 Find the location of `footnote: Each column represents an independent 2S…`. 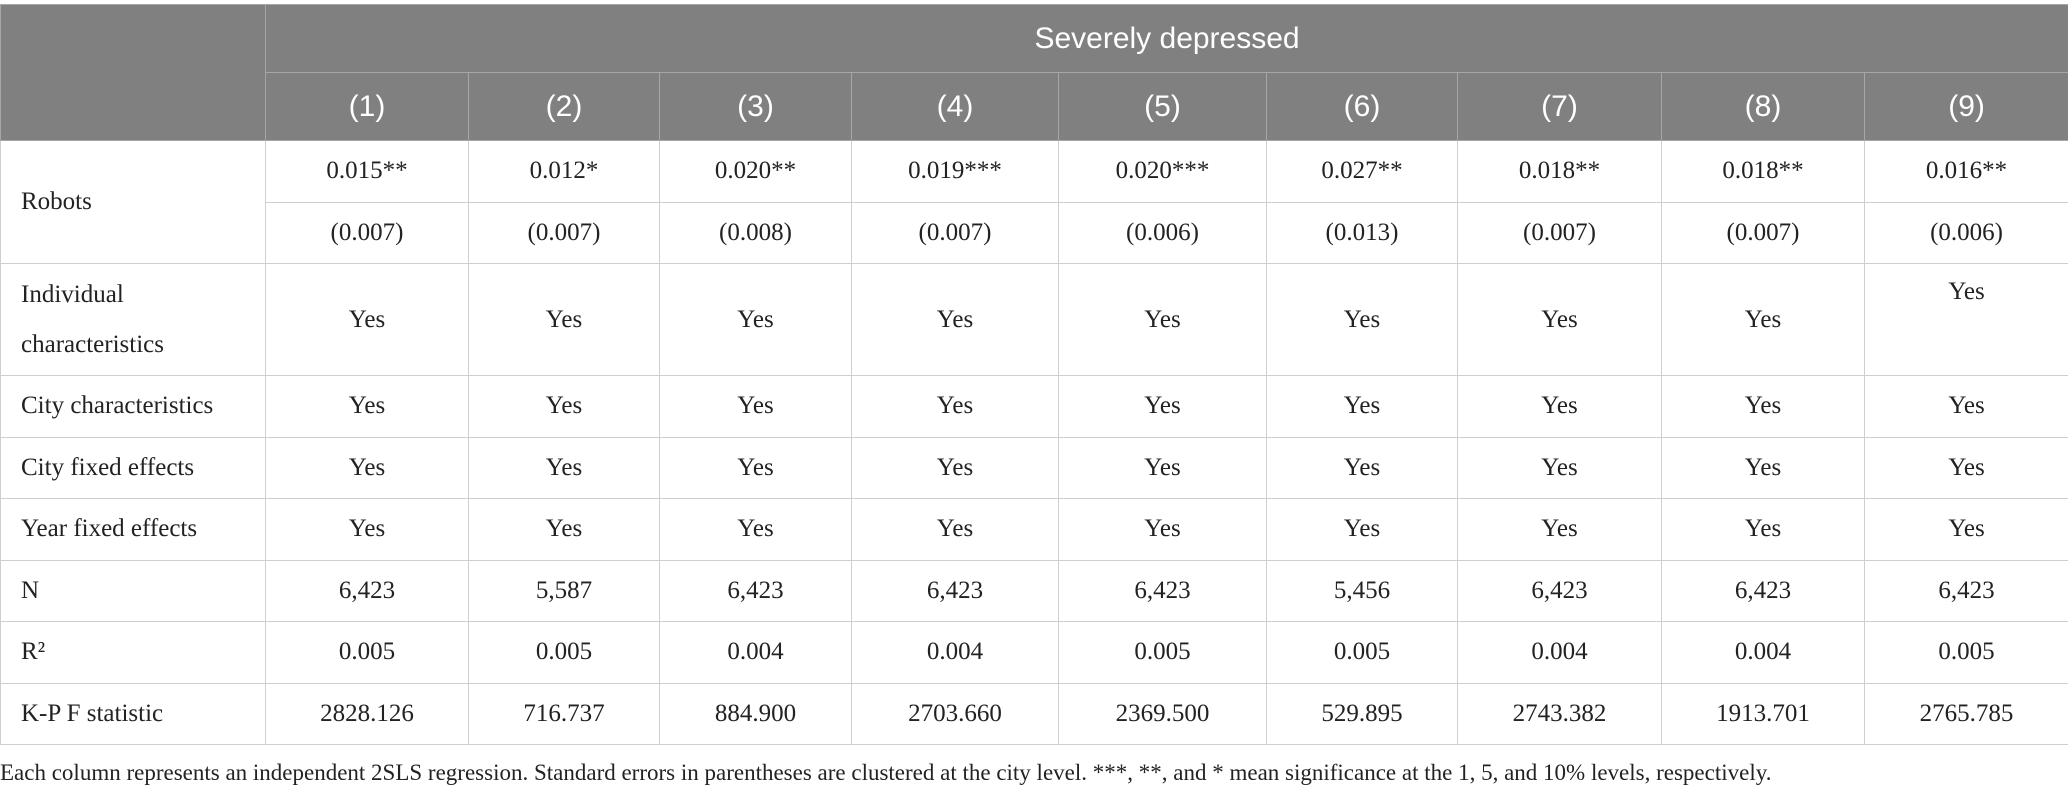

footnote: Each column represents an independent 2S… is located at coordinates (886, 772).